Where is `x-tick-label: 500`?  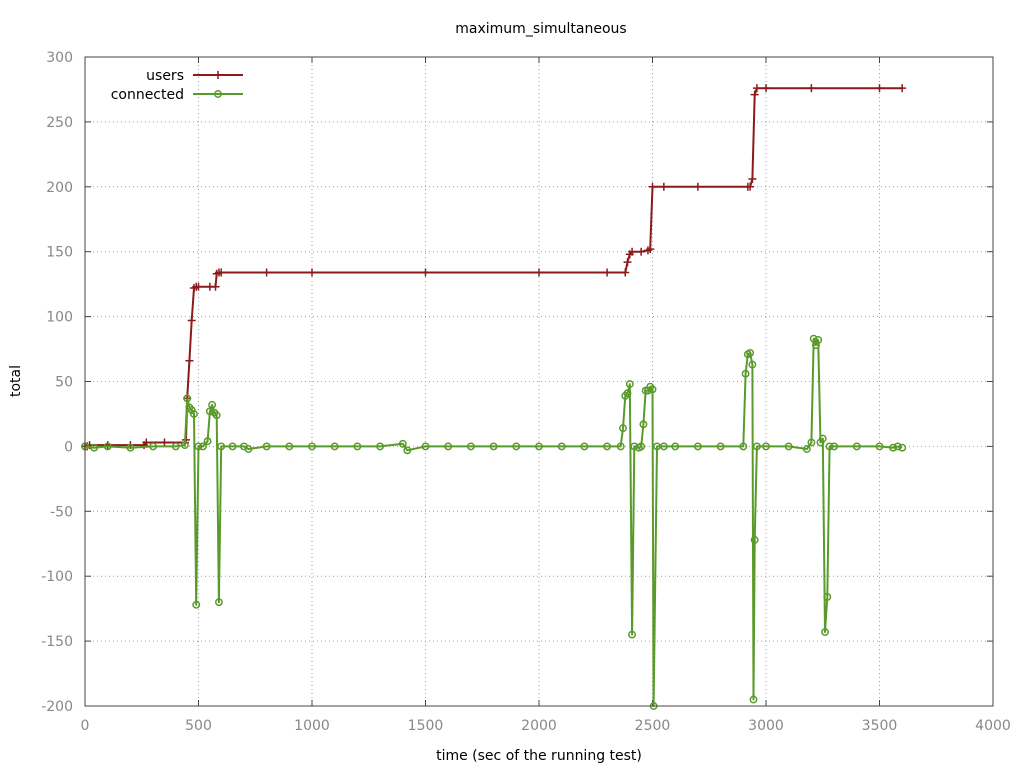 x-tick-label: 500 is located at coordinates (198, 726).